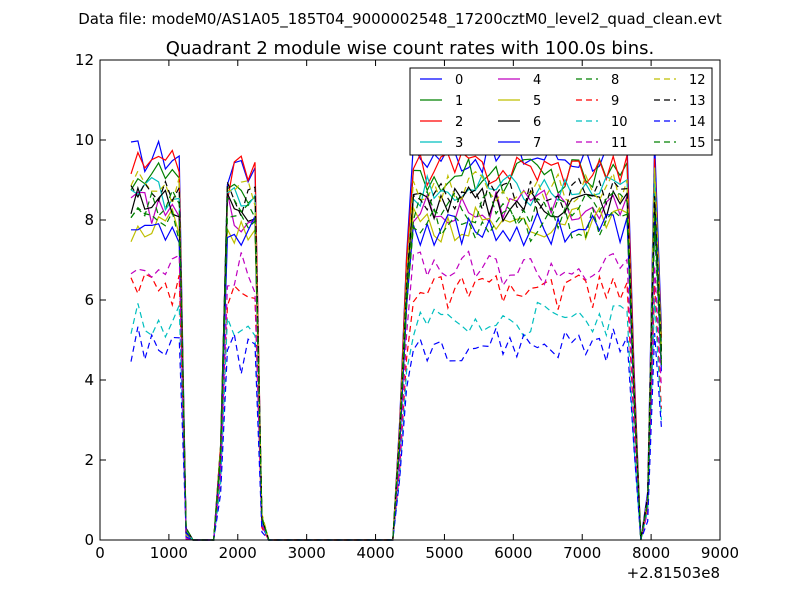  I want to click on legend-label: 8, so click(615, 80).